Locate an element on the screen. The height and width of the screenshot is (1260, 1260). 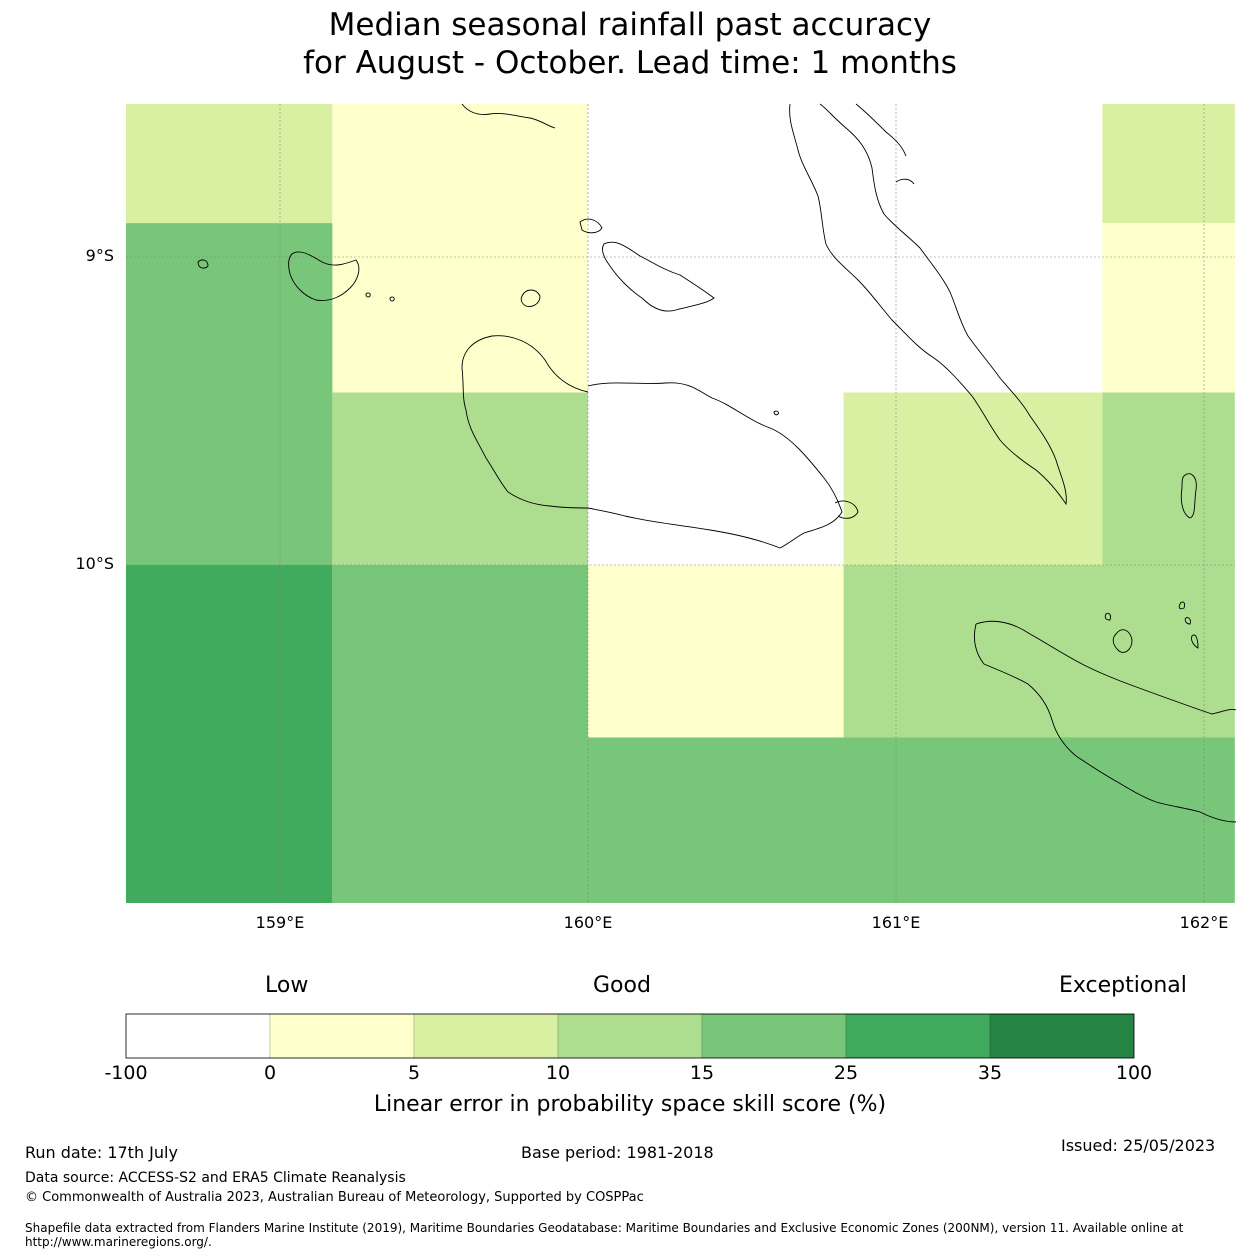
lon-label-159e: 159°E is located at coordinates (280, 922).